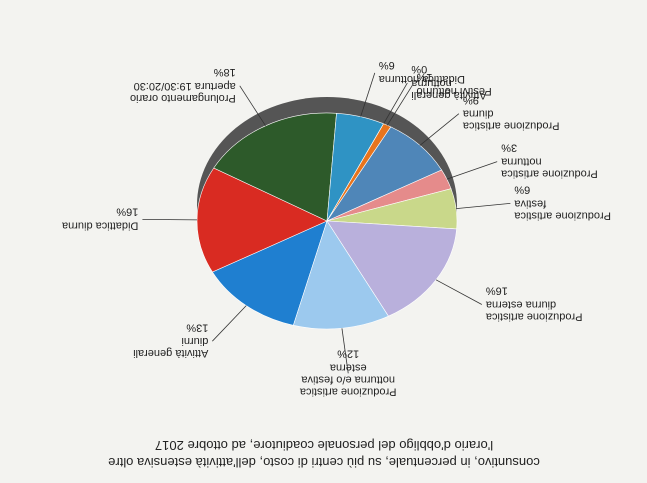 This screenshot has width=647, height=483. What do you see at coordinates (454, 91) in the screenshot?
I see `slice-label: Festivi notturno` at bounding box center [454, 91].